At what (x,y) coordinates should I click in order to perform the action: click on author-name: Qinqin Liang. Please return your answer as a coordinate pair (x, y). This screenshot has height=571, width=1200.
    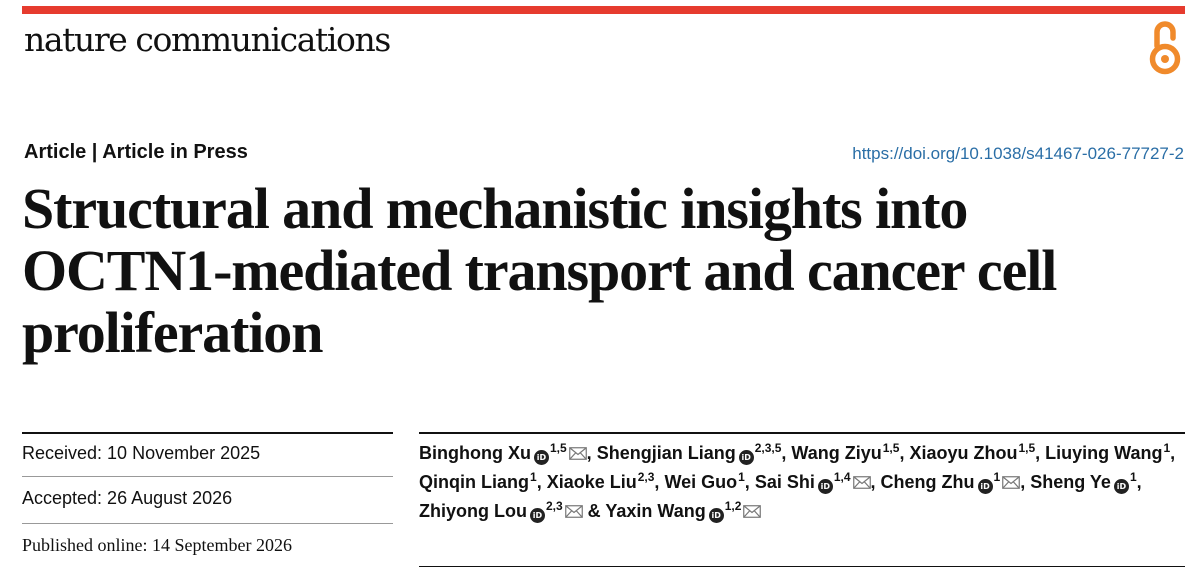
    Looking at the image, I should click on (474, 482).